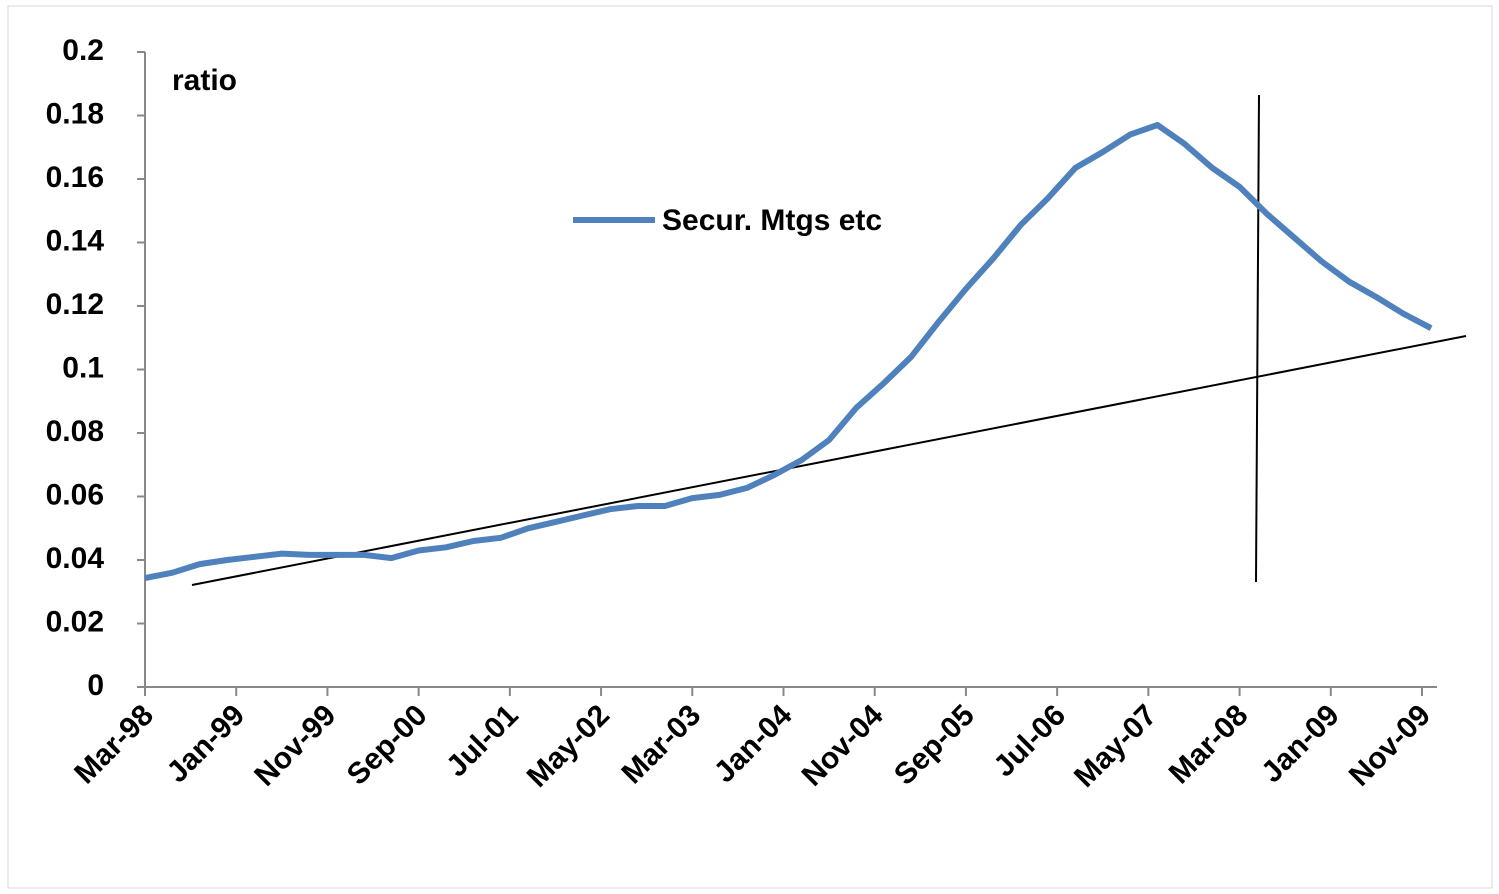  Describe the element at coordinates (387, 745) in the screenshot. I see `x-tick-label: Sep-00` at that location.